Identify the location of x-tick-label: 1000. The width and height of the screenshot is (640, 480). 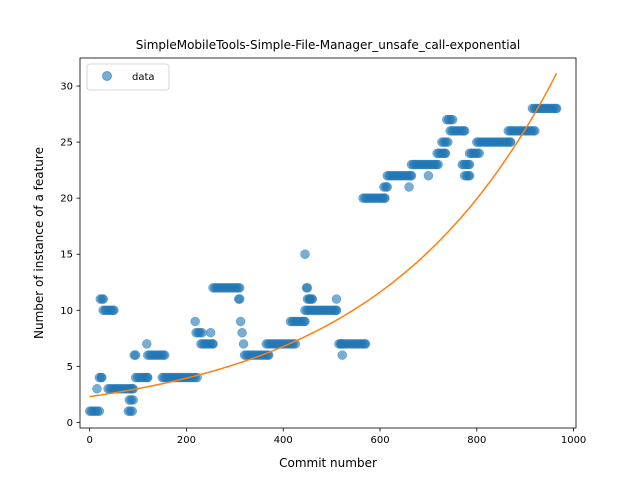
(573, 440).